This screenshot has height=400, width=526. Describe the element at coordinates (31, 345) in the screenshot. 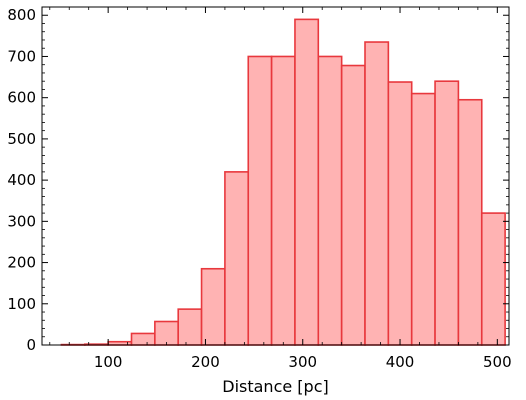

I see `y-tick-label-0: 0` at that location.